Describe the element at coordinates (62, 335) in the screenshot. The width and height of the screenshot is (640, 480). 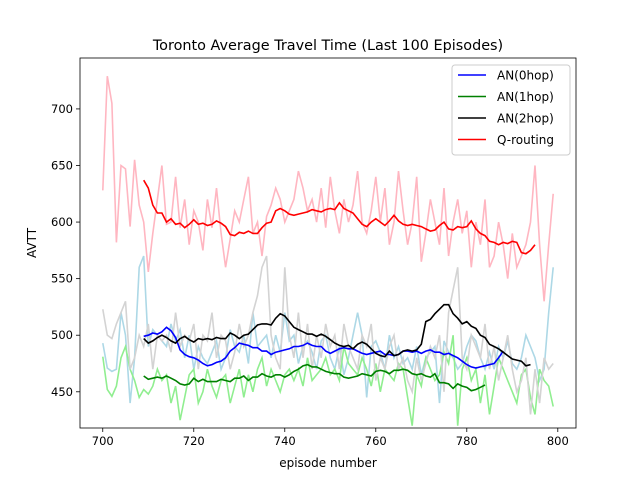
I see `y-tick-label: 500` at that location.